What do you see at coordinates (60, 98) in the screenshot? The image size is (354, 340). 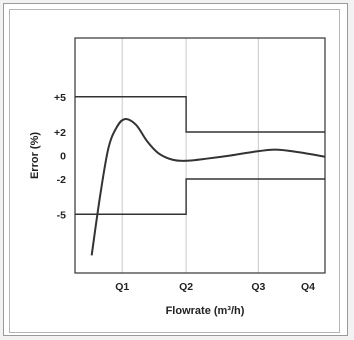 I see `y-tick-label: +5` at bounding box center [60, 98].